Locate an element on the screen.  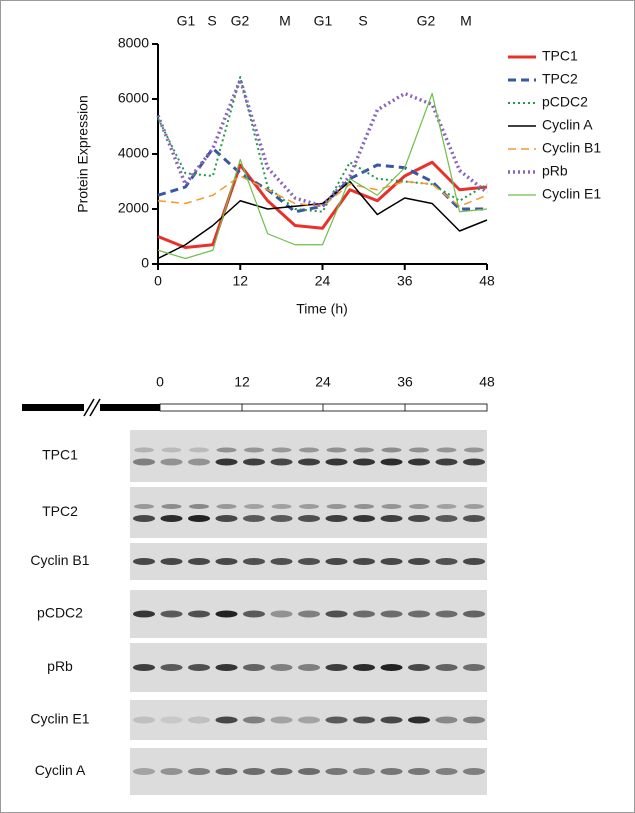
legend-label: Cyclin B1 is located at coordinates (571, 148).